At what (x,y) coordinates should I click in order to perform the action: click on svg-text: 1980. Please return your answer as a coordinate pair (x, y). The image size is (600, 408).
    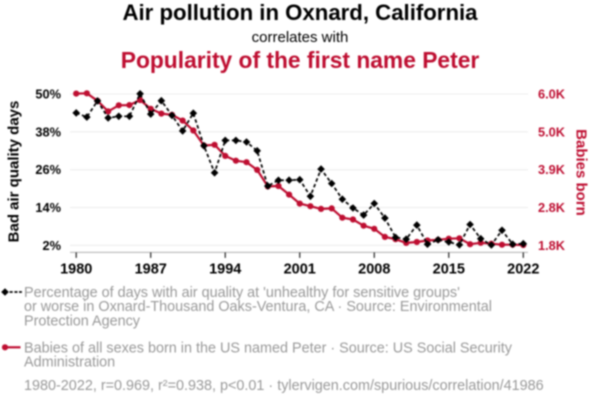
    Looking at the image, I should click on (76, 269).